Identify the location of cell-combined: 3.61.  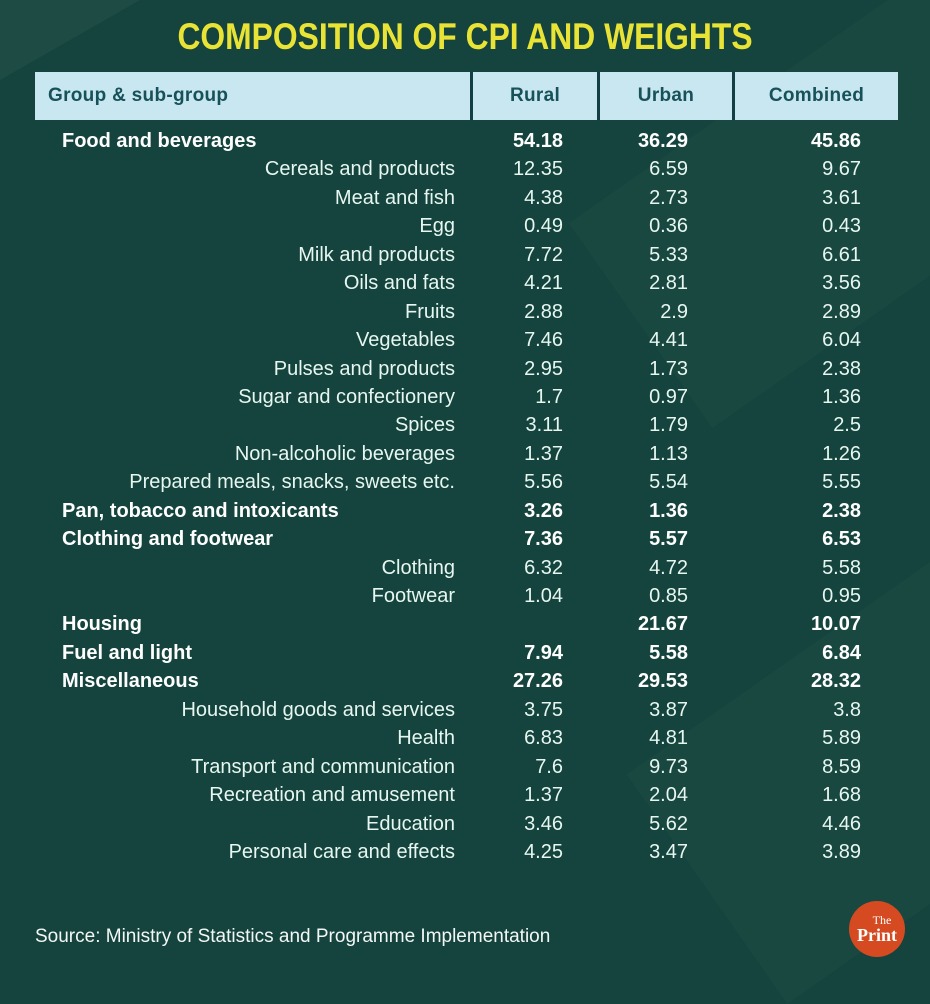
(841, 197).